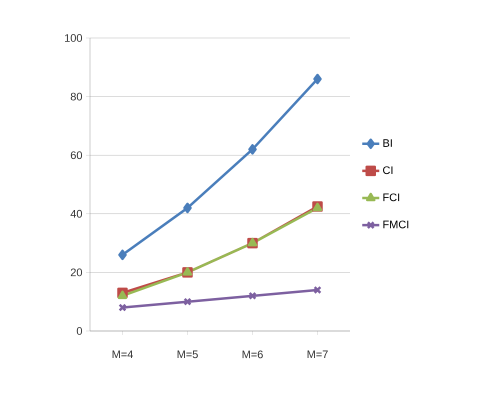 The image size is (501, 409). Describe the element at coordinates (73, 38) in the screenshot. I see `y-tick-label: 100` at that location.